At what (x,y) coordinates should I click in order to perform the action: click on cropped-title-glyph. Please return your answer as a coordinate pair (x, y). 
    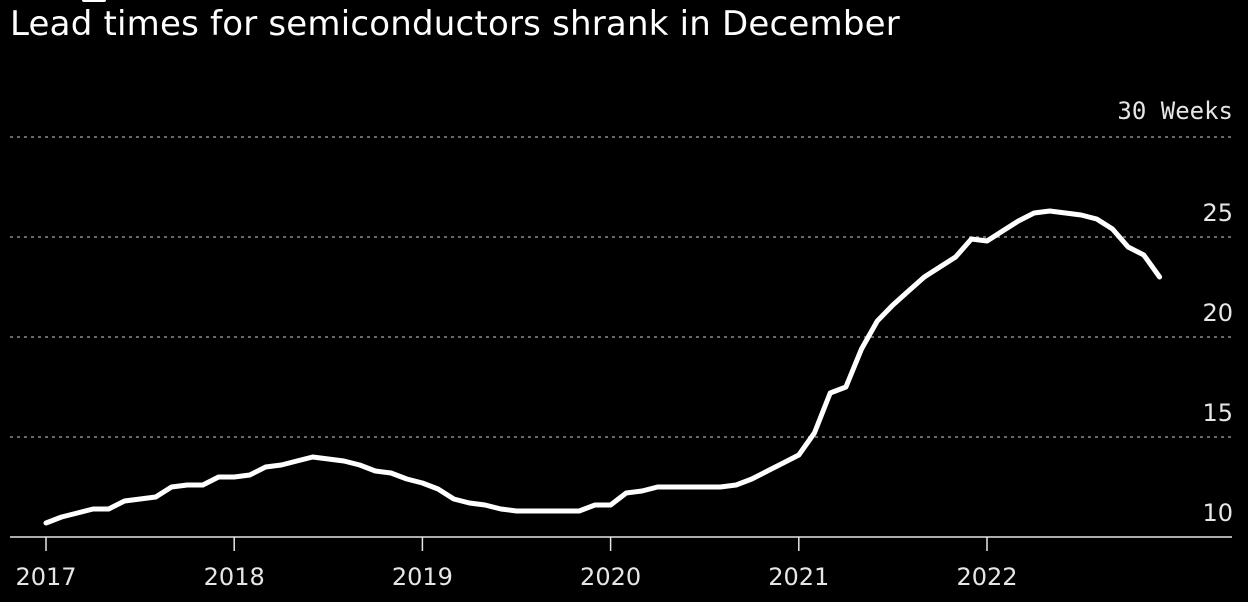
    Looking at the image, I should click on (94, 1).